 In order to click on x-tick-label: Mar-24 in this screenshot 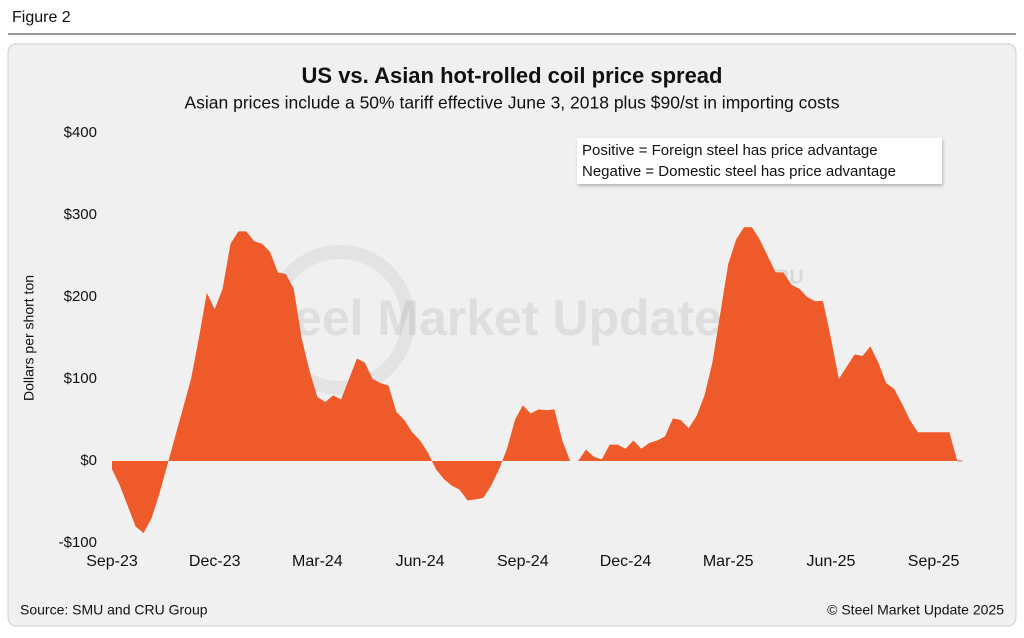, I will do `click(317, 561)`.